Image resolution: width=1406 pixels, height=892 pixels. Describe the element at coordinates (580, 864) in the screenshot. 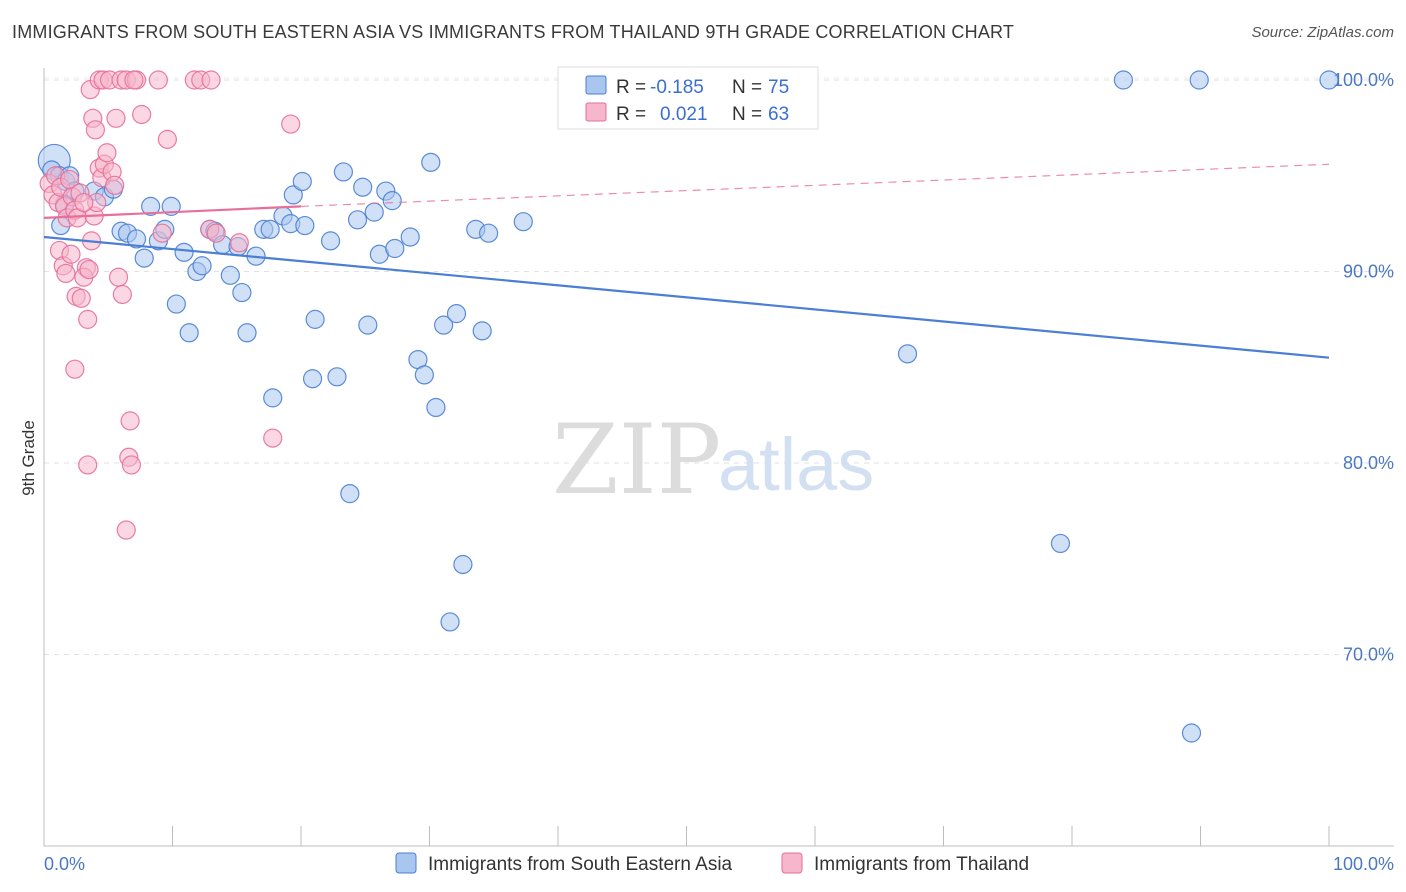

I see `legend-label-south-eastern-asia: Immigrants from South Eastern Asia` at that location.